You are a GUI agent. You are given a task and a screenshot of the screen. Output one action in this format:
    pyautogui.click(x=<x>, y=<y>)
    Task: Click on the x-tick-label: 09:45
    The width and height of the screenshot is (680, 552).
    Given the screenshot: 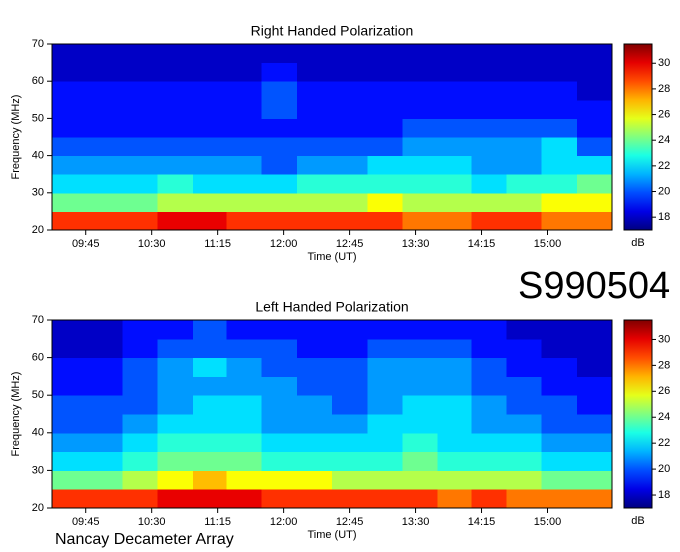 What is the action you would take?
    pyautogui.click(x=86, y=244)
    